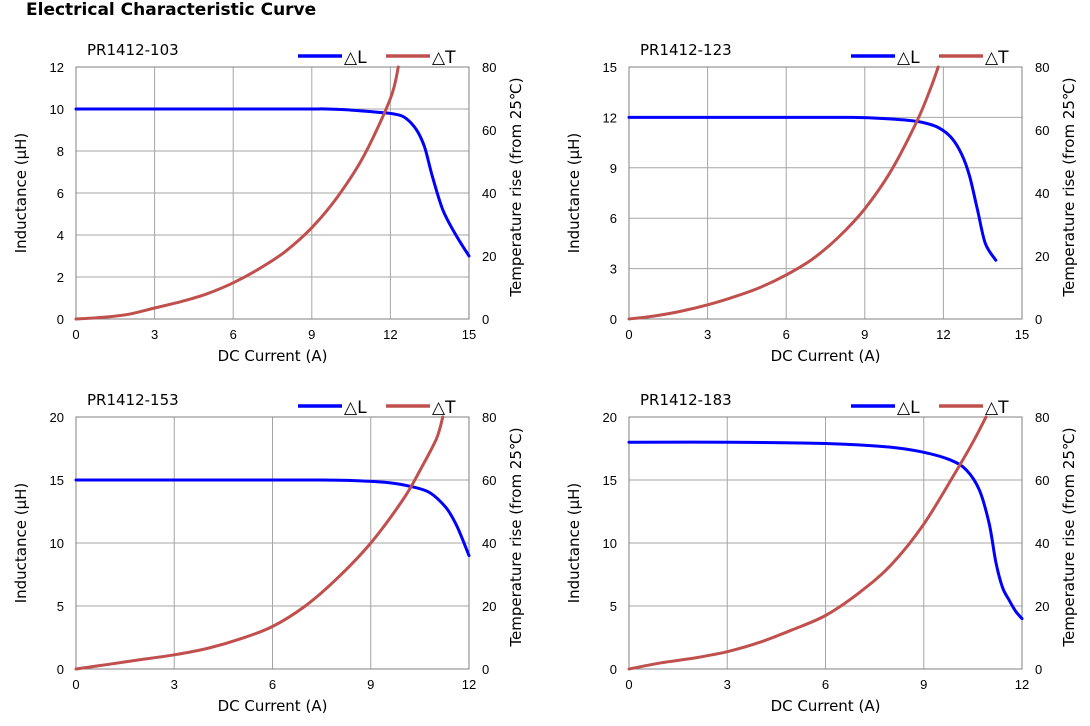 The height and width of the screenshot is (726, 1090). What do you see at coordinates (613, 269) in the screenshot?
I see `y-tick-label: 3` at bounding box center [613, 269].